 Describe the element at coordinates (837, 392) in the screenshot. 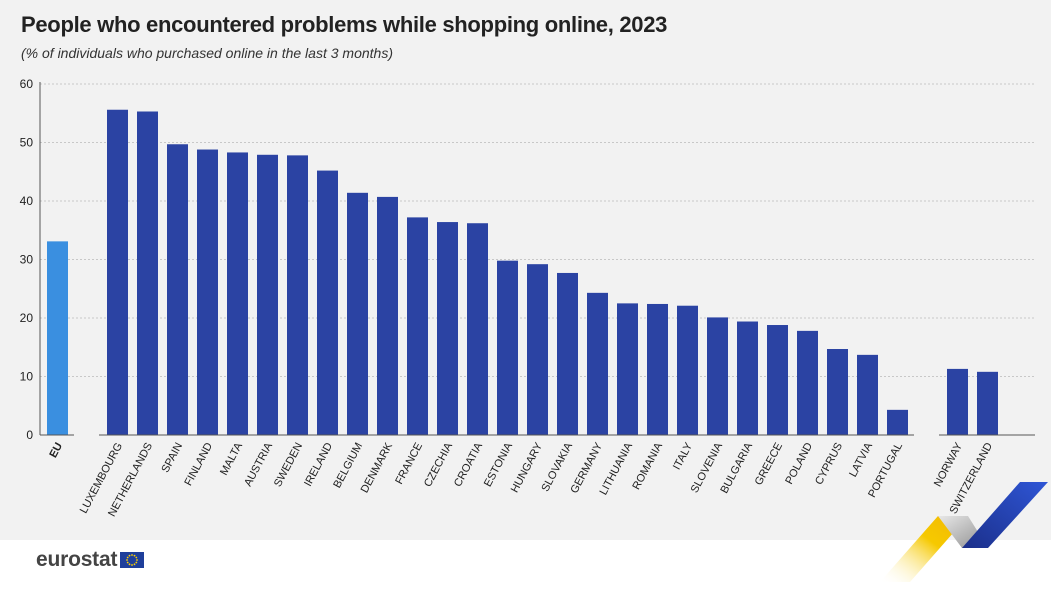

I see `bar-cyprus` at that location.